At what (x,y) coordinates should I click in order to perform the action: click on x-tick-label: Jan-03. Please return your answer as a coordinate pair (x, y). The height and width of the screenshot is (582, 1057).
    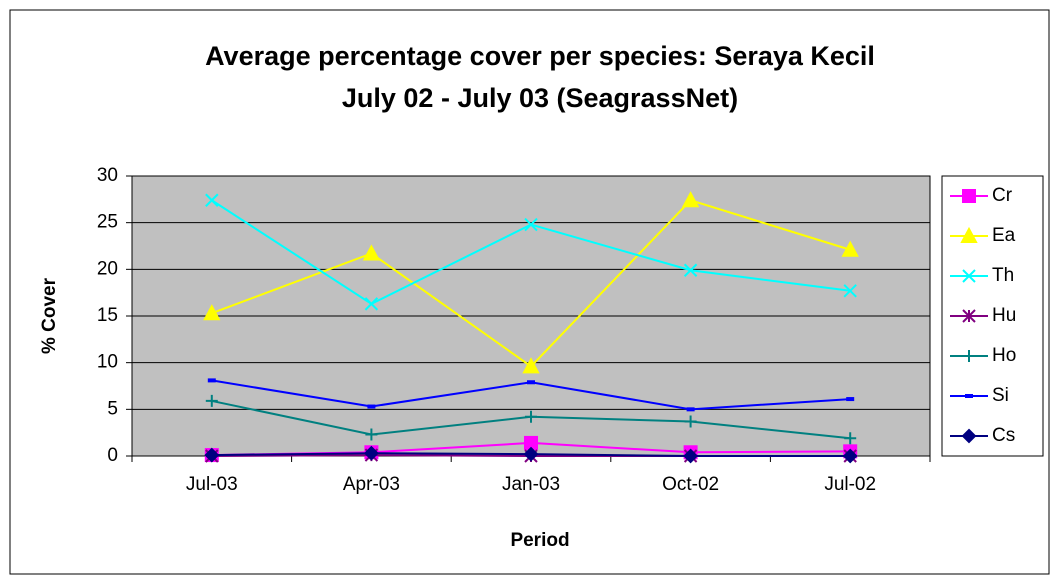
    Looking at the image, I should click on (531, 484).